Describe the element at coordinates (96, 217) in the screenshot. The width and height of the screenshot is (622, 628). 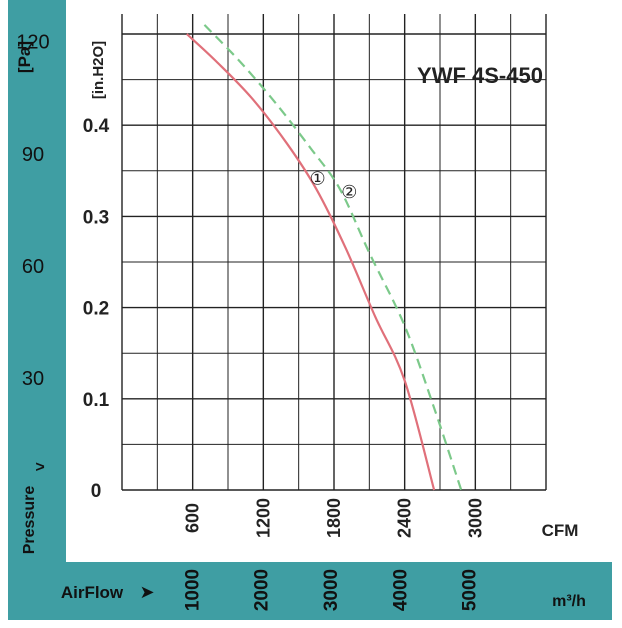
I see `y-tick-inh2o: 0.3` at that location.